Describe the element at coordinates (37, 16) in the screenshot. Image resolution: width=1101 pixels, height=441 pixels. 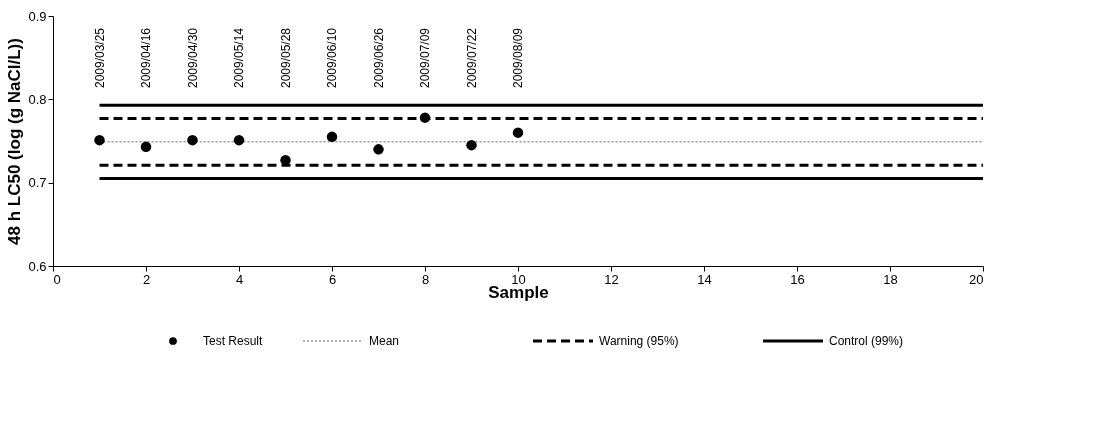
I see `y-tick-label: 0.9` at that location.